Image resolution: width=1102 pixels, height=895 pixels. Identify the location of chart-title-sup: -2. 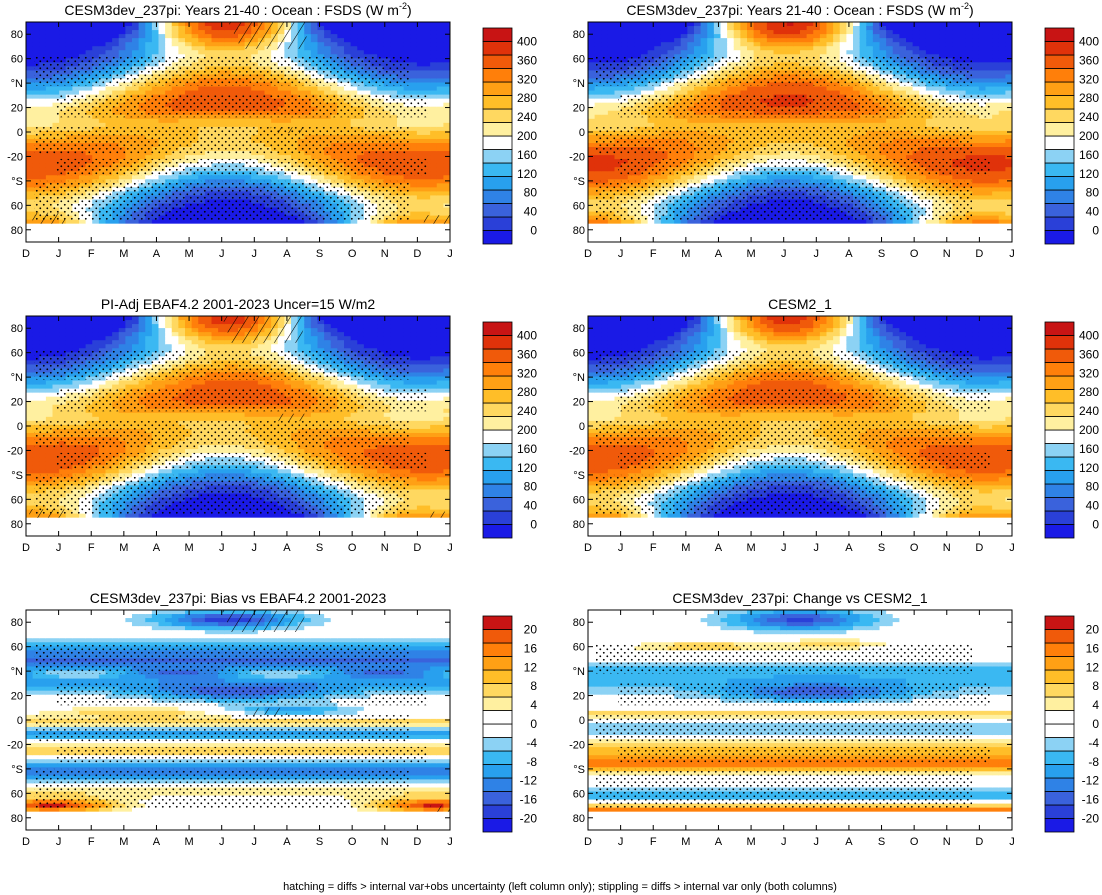
(403, 6).